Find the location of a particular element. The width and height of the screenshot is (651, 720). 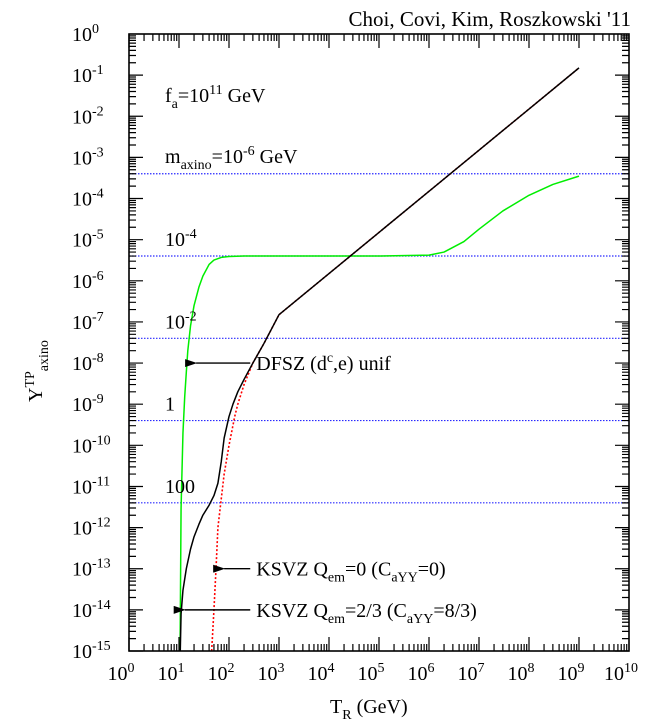

y-tick-label: 10⁻¹⁰ is located at coordinates (91, 445).